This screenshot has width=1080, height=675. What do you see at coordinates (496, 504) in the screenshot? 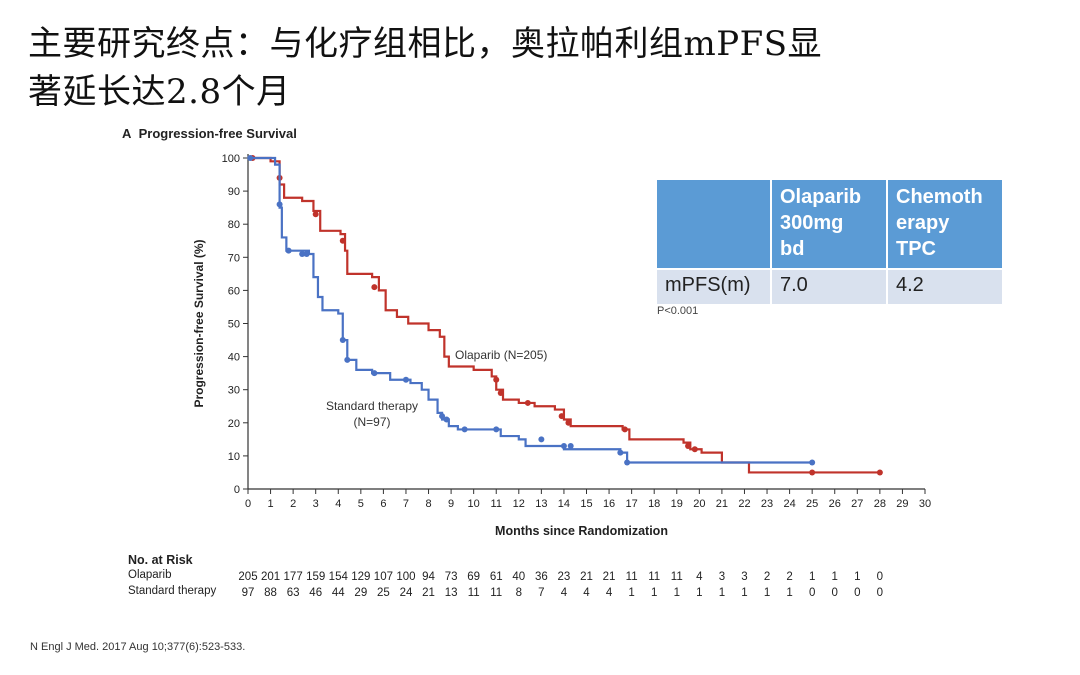
I see `x-tick-label: 11` at bounding box center [496, 504].